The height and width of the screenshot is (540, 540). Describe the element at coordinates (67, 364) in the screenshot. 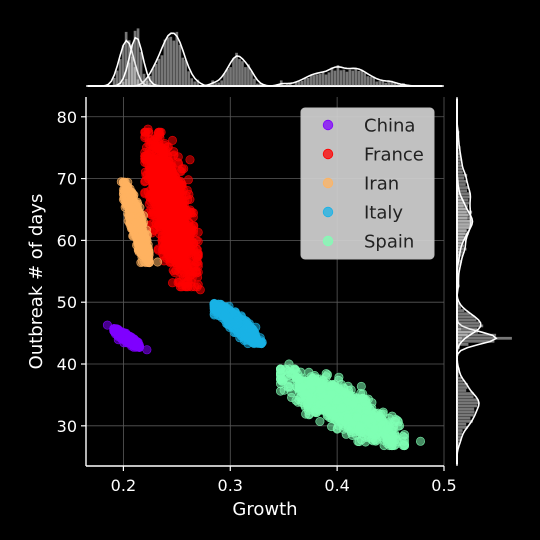

I see `y-tick-label: 40` at that location.